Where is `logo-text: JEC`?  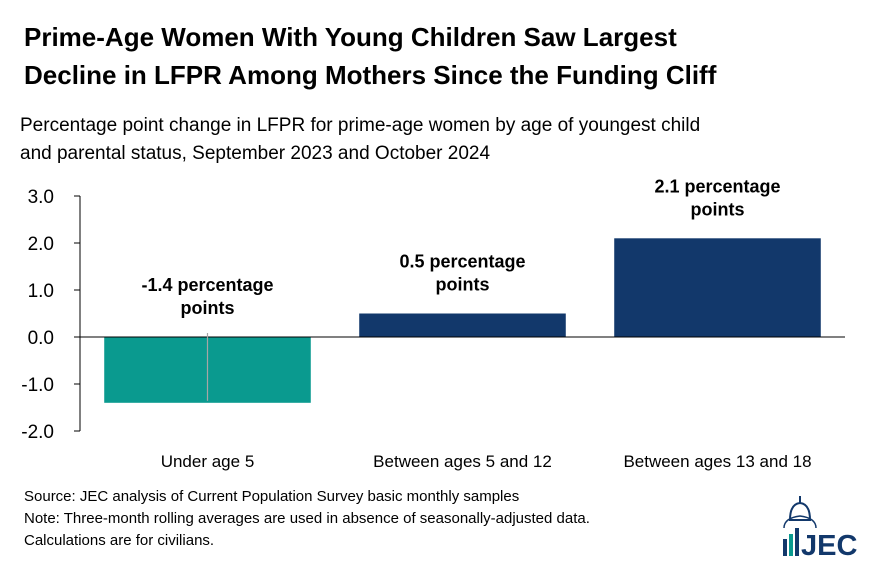
logo-text: JEC is located at coordinates (829, 544).